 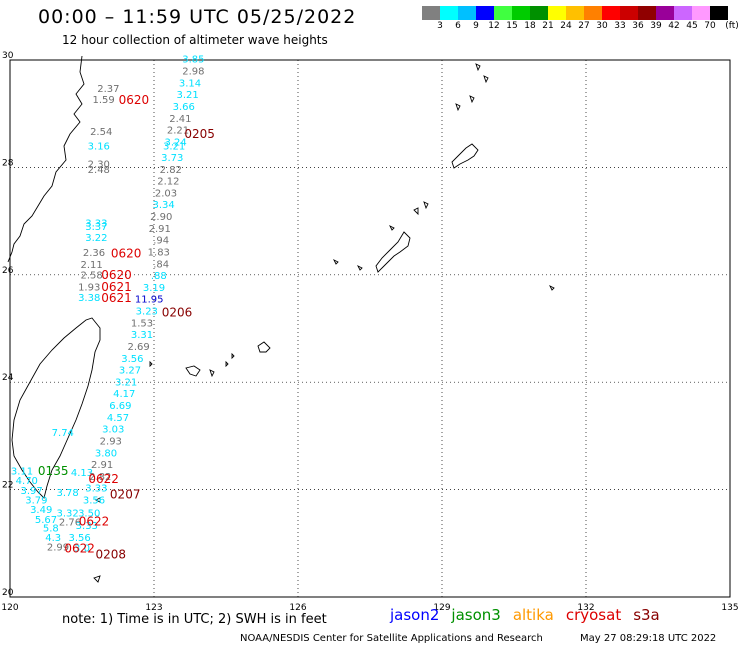 I want to click on pass-time-label: 0206, so click(x=177, y=313).